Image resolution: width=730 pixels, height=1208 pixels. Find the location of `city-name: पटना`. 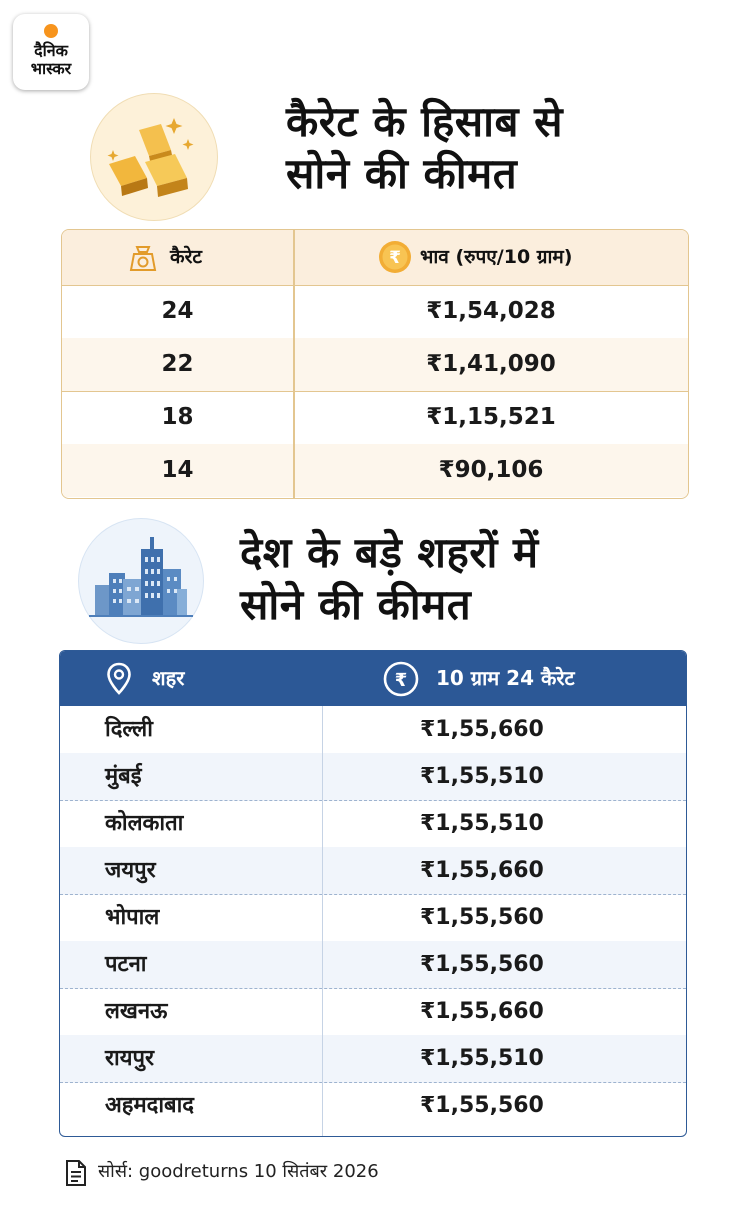

city-name: पटना is located at coordinates (126, 964).